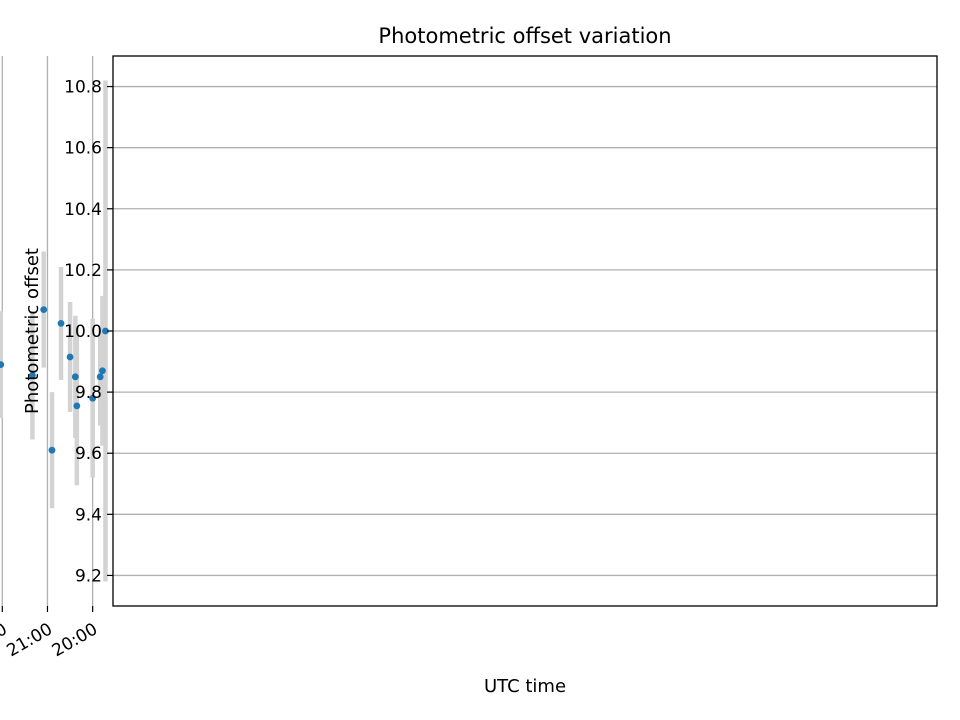 The height and width of the screenshot is (720, 960). I want to click on y-tick-label: 9.8, so click(88, 393).